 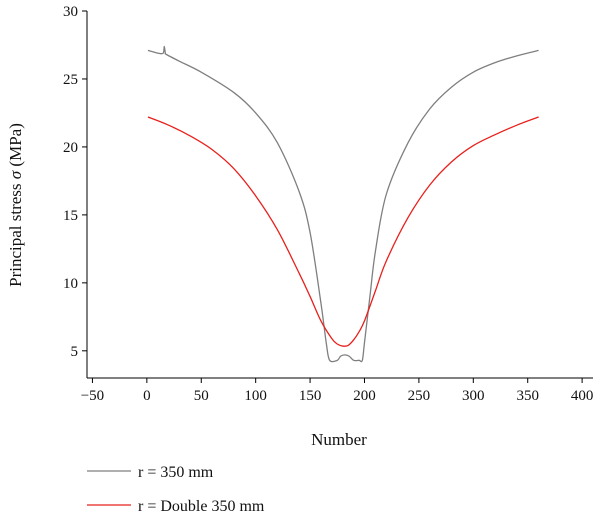 I want to click on y-axis-title-symbol: σ, so click(x=15, y=174).